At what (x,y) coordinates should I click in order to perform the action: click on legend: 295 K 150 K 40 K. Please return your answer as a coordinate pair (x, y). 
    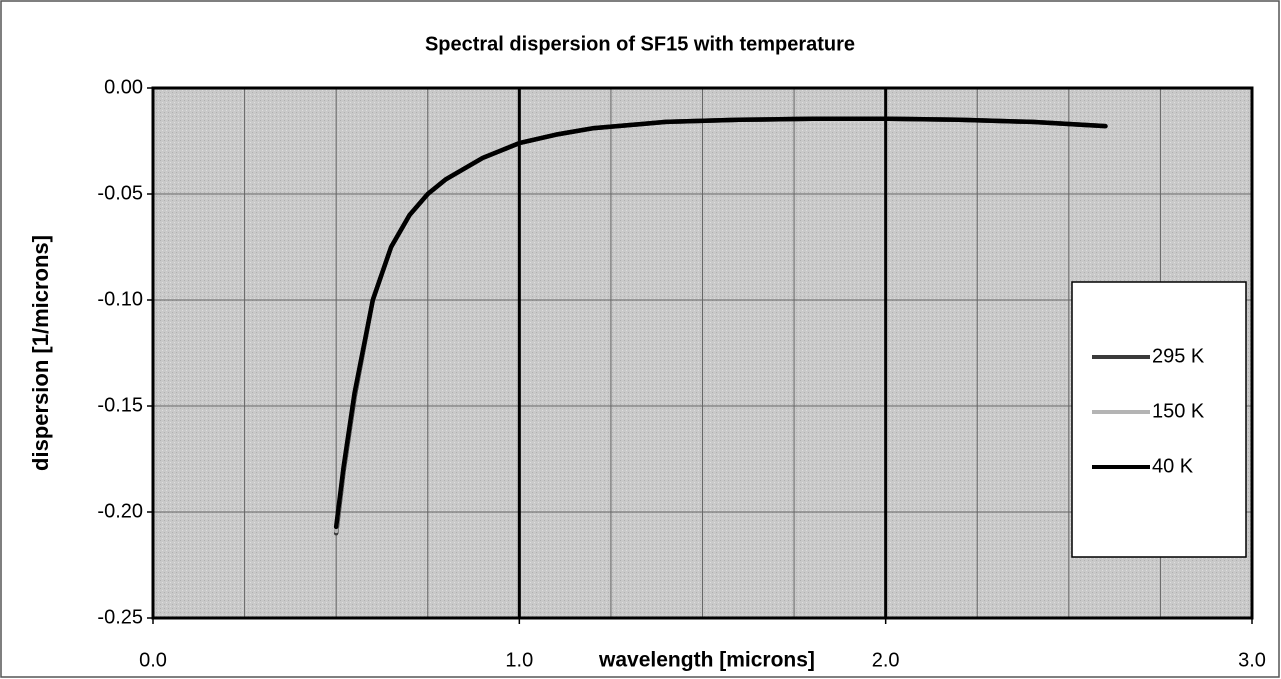
    Looking at the image, I should click on (1159, 419).